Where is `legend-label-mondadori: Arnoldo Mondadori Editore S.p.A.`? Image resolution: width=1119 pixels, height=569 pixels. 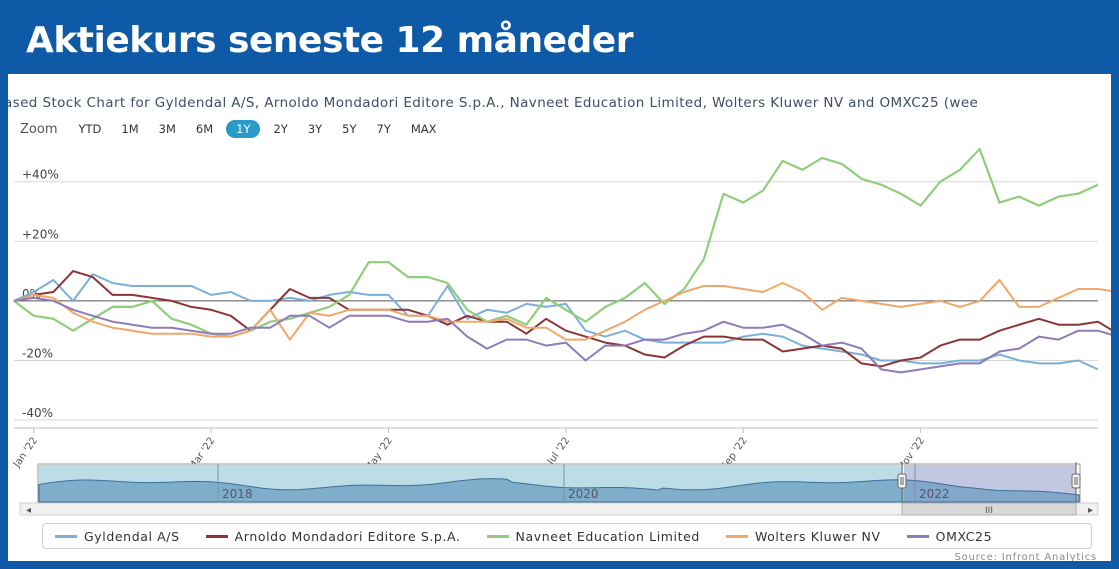 legend-label-mondadori: Arnoldo Mondadori Editore S.p.A. is located at coordinates (347, 536).